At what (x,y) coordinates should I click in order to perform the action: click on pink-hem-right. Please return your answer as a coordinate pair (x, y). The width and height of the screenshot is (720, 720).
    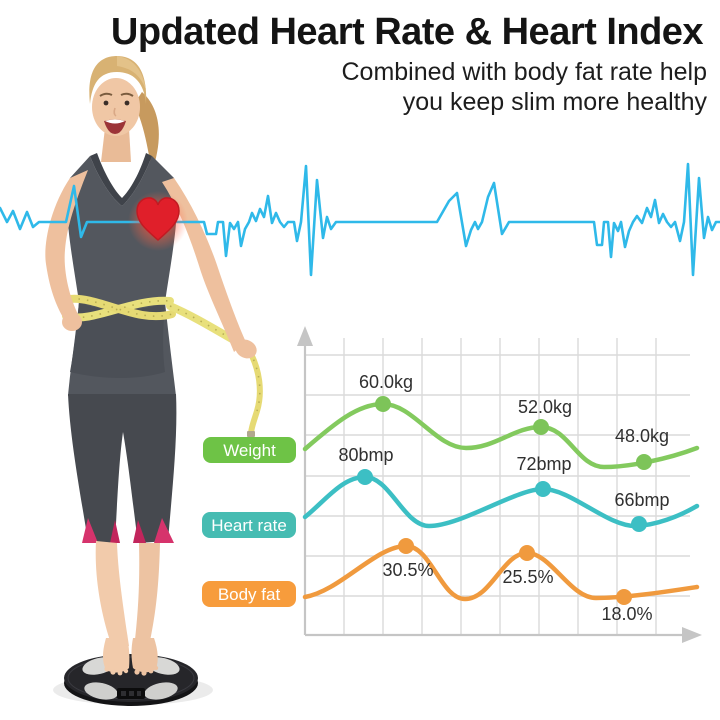
    Looking at the image, I should click on (164, 530).